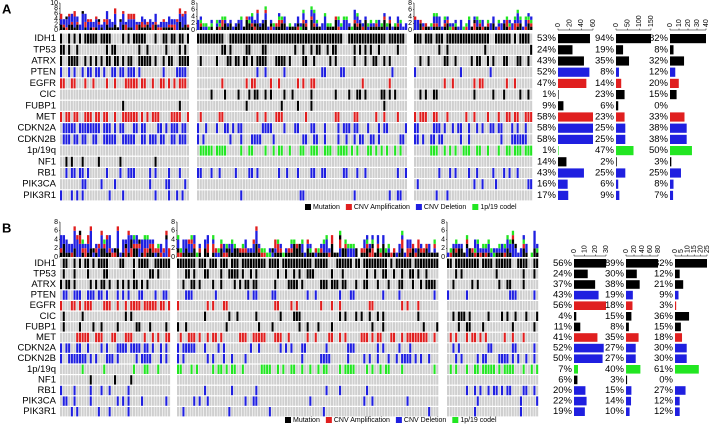  Describe the element at coordinates (547, 184) in the screenshot. I see `percent-label: 16%` at that location.